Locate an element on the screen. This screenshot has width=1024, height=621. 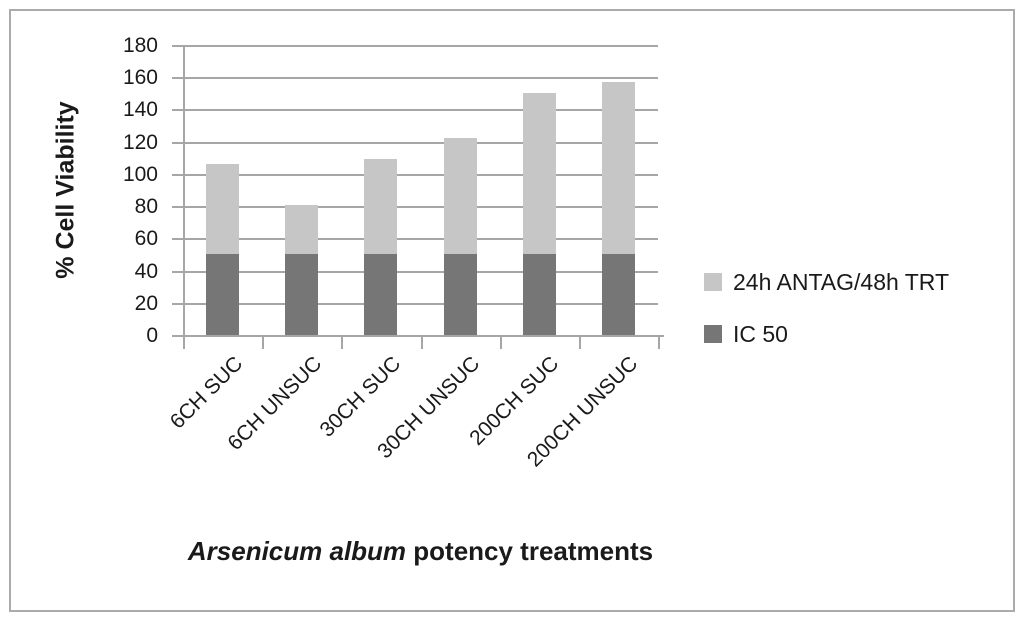
legend-label-antag: 24h ANTAG/48h TRT is located at coordinates (841, 282).